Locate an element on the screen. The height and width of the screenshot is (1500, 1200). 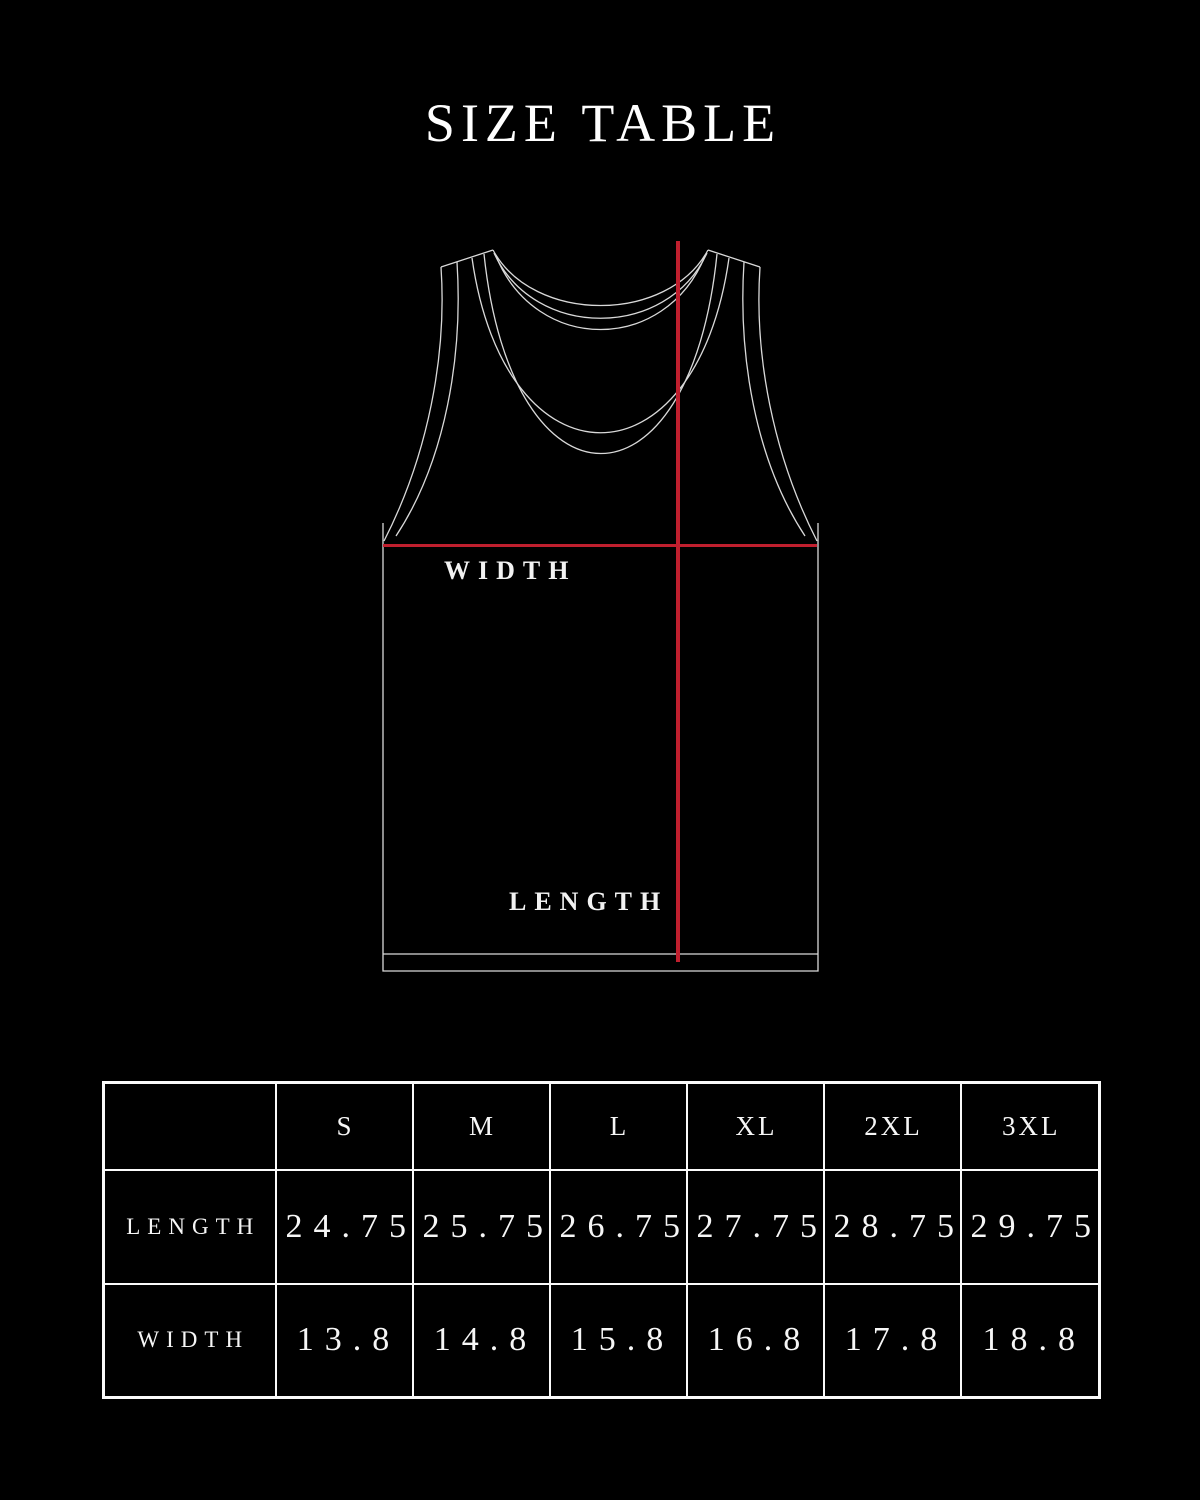
corner-cell is located at coordinates (189, 1126).